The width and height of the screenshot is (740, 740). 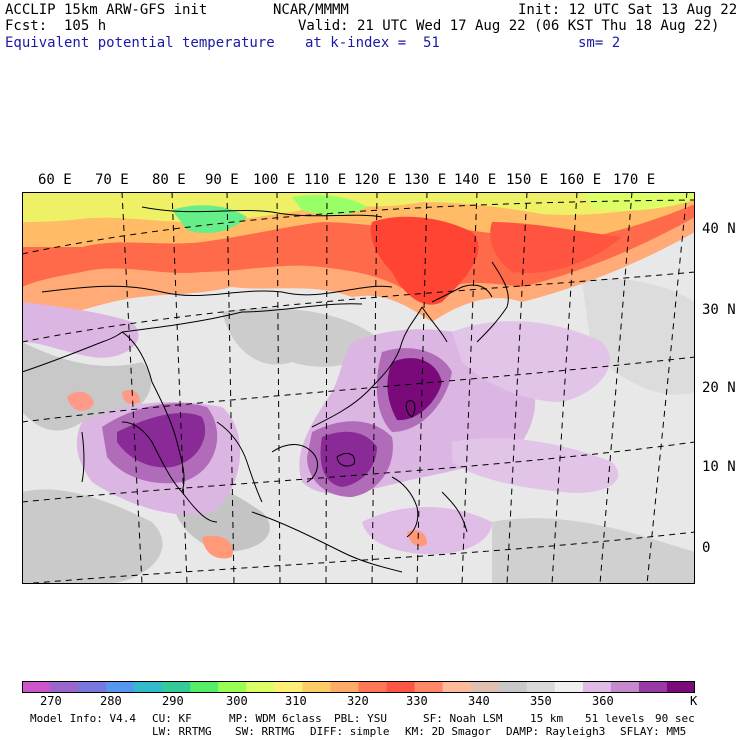 What do you see at coordinates (556, 731) in the screenshot?
I see `damp-scheme: DAMP: Rayleigh3` at bounding box center [556, 731].